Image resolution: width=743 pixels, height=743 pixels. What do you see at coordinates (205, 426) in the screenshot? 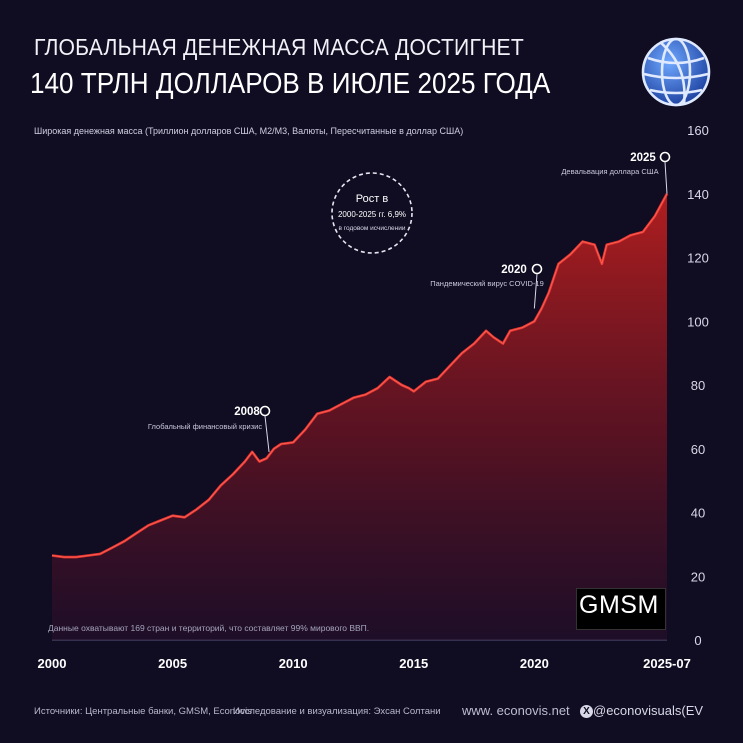
I see `annotation-text: Глобальный финансовый кризис` at bounding box center [205, 426].